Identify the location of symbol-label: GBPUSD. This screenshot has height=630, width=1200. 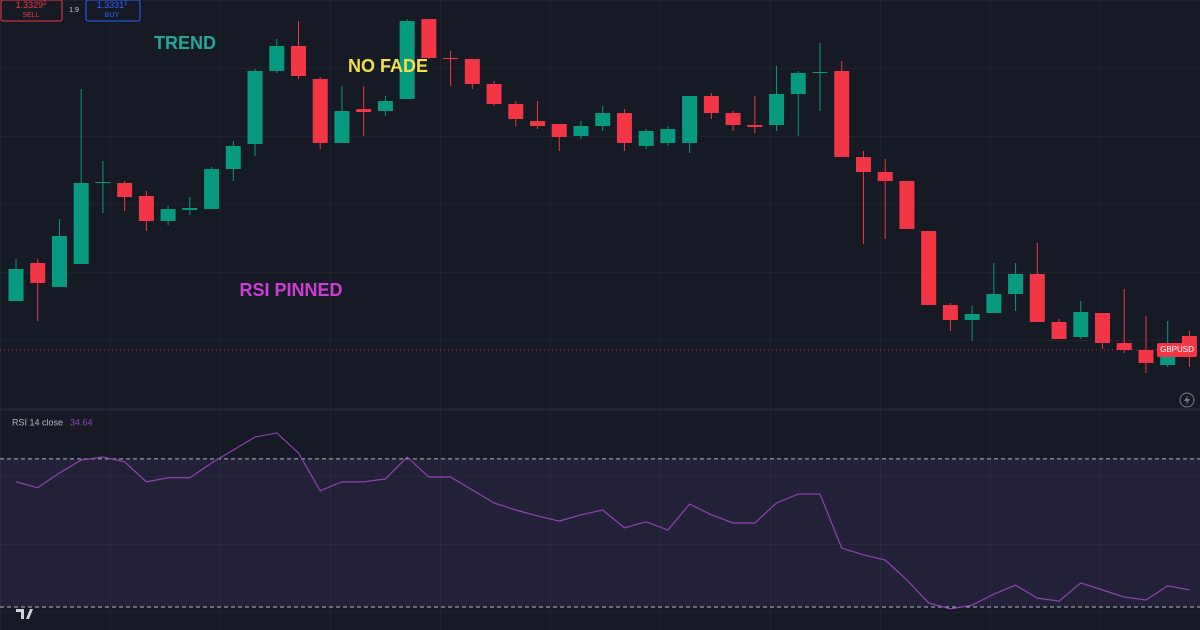
(1177, 349).